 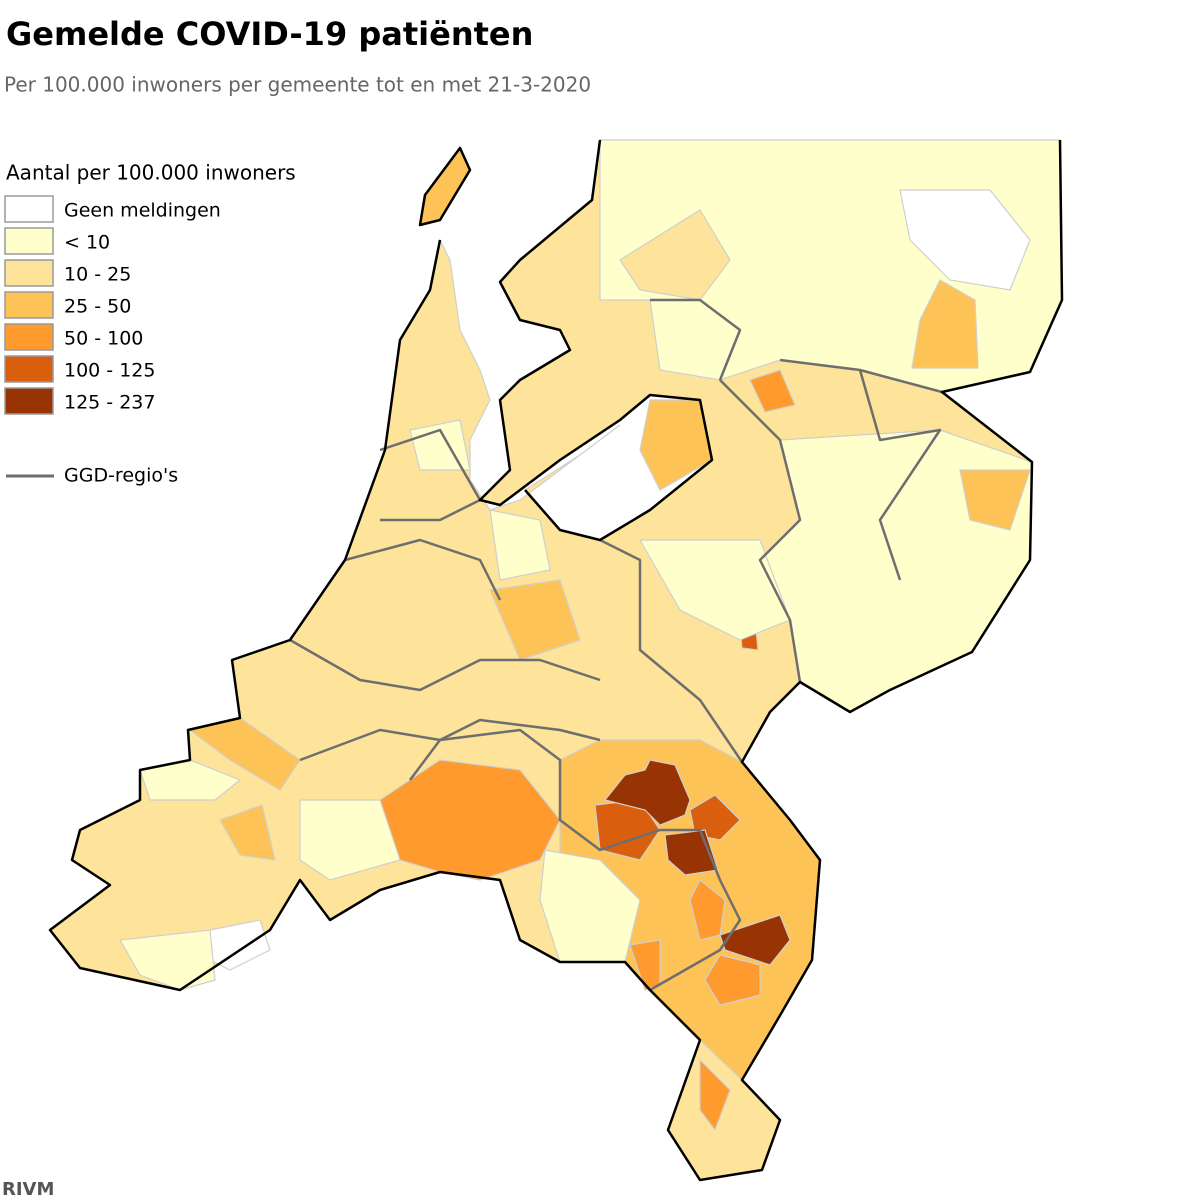 I want to click on legend-title: Aantal per 100.000 inwoners, so click(x=151, y=173).